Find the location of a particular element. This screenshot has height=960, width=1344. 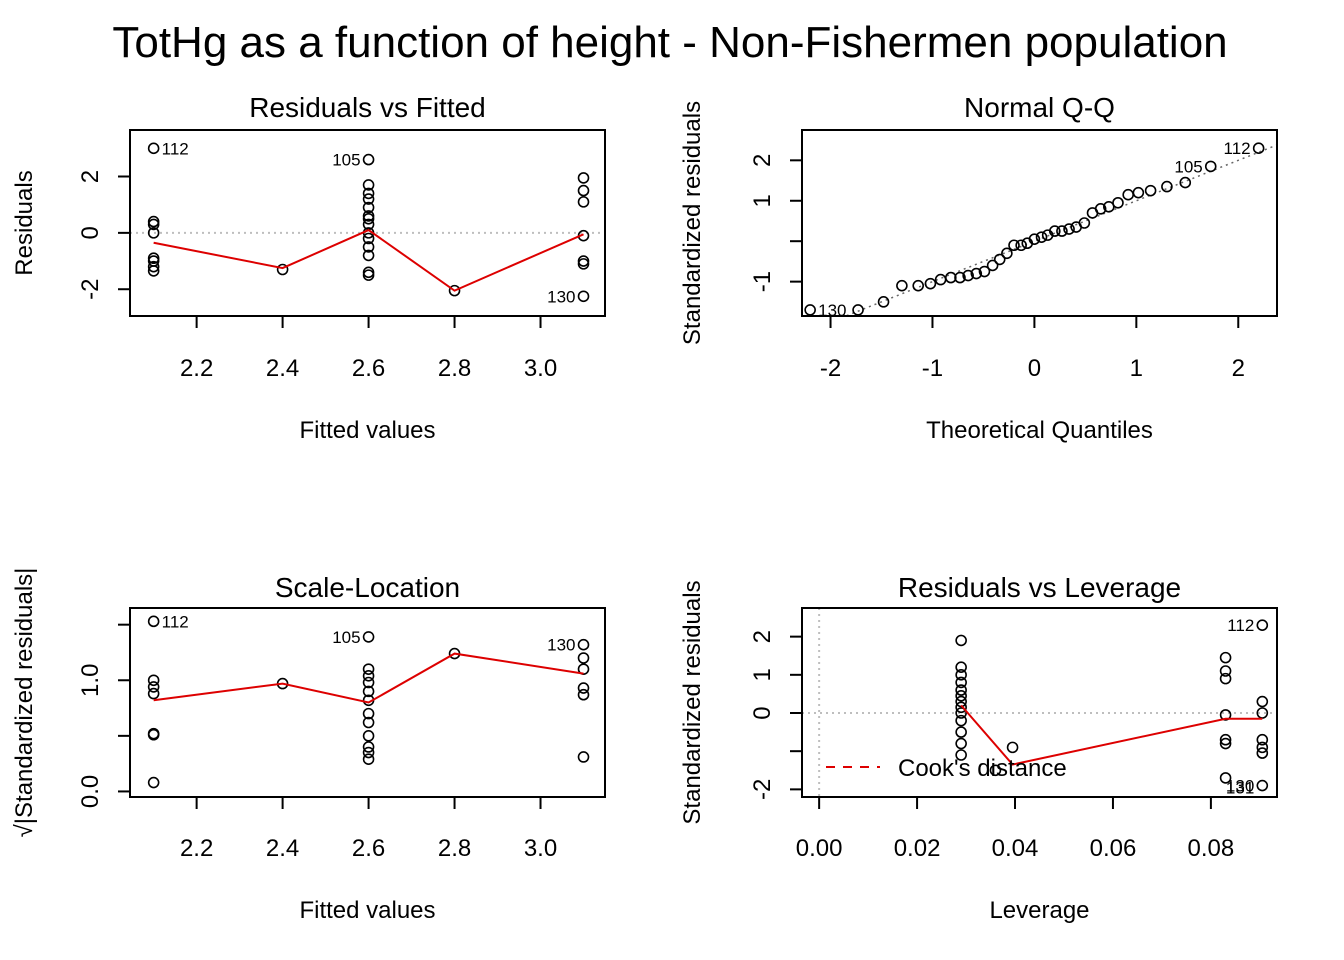

x-tick-label: 2.4 is located at coordinates (282, 368).